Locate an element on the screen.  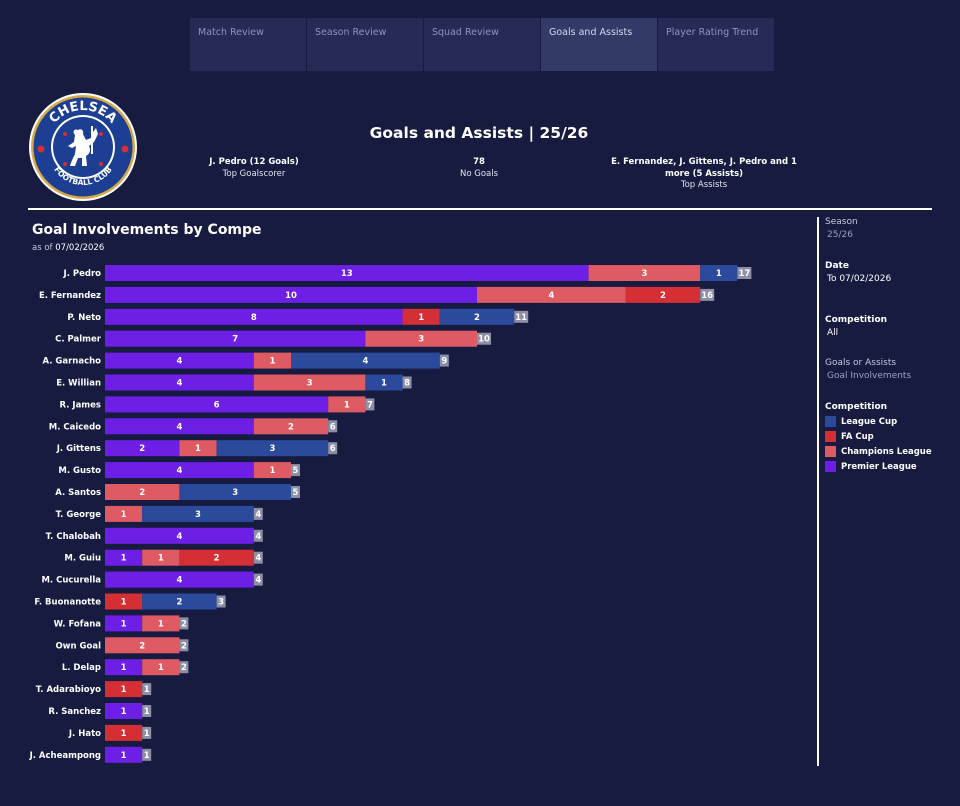
bar-champions-league-c-palmer is located at coordinates (421, 338).